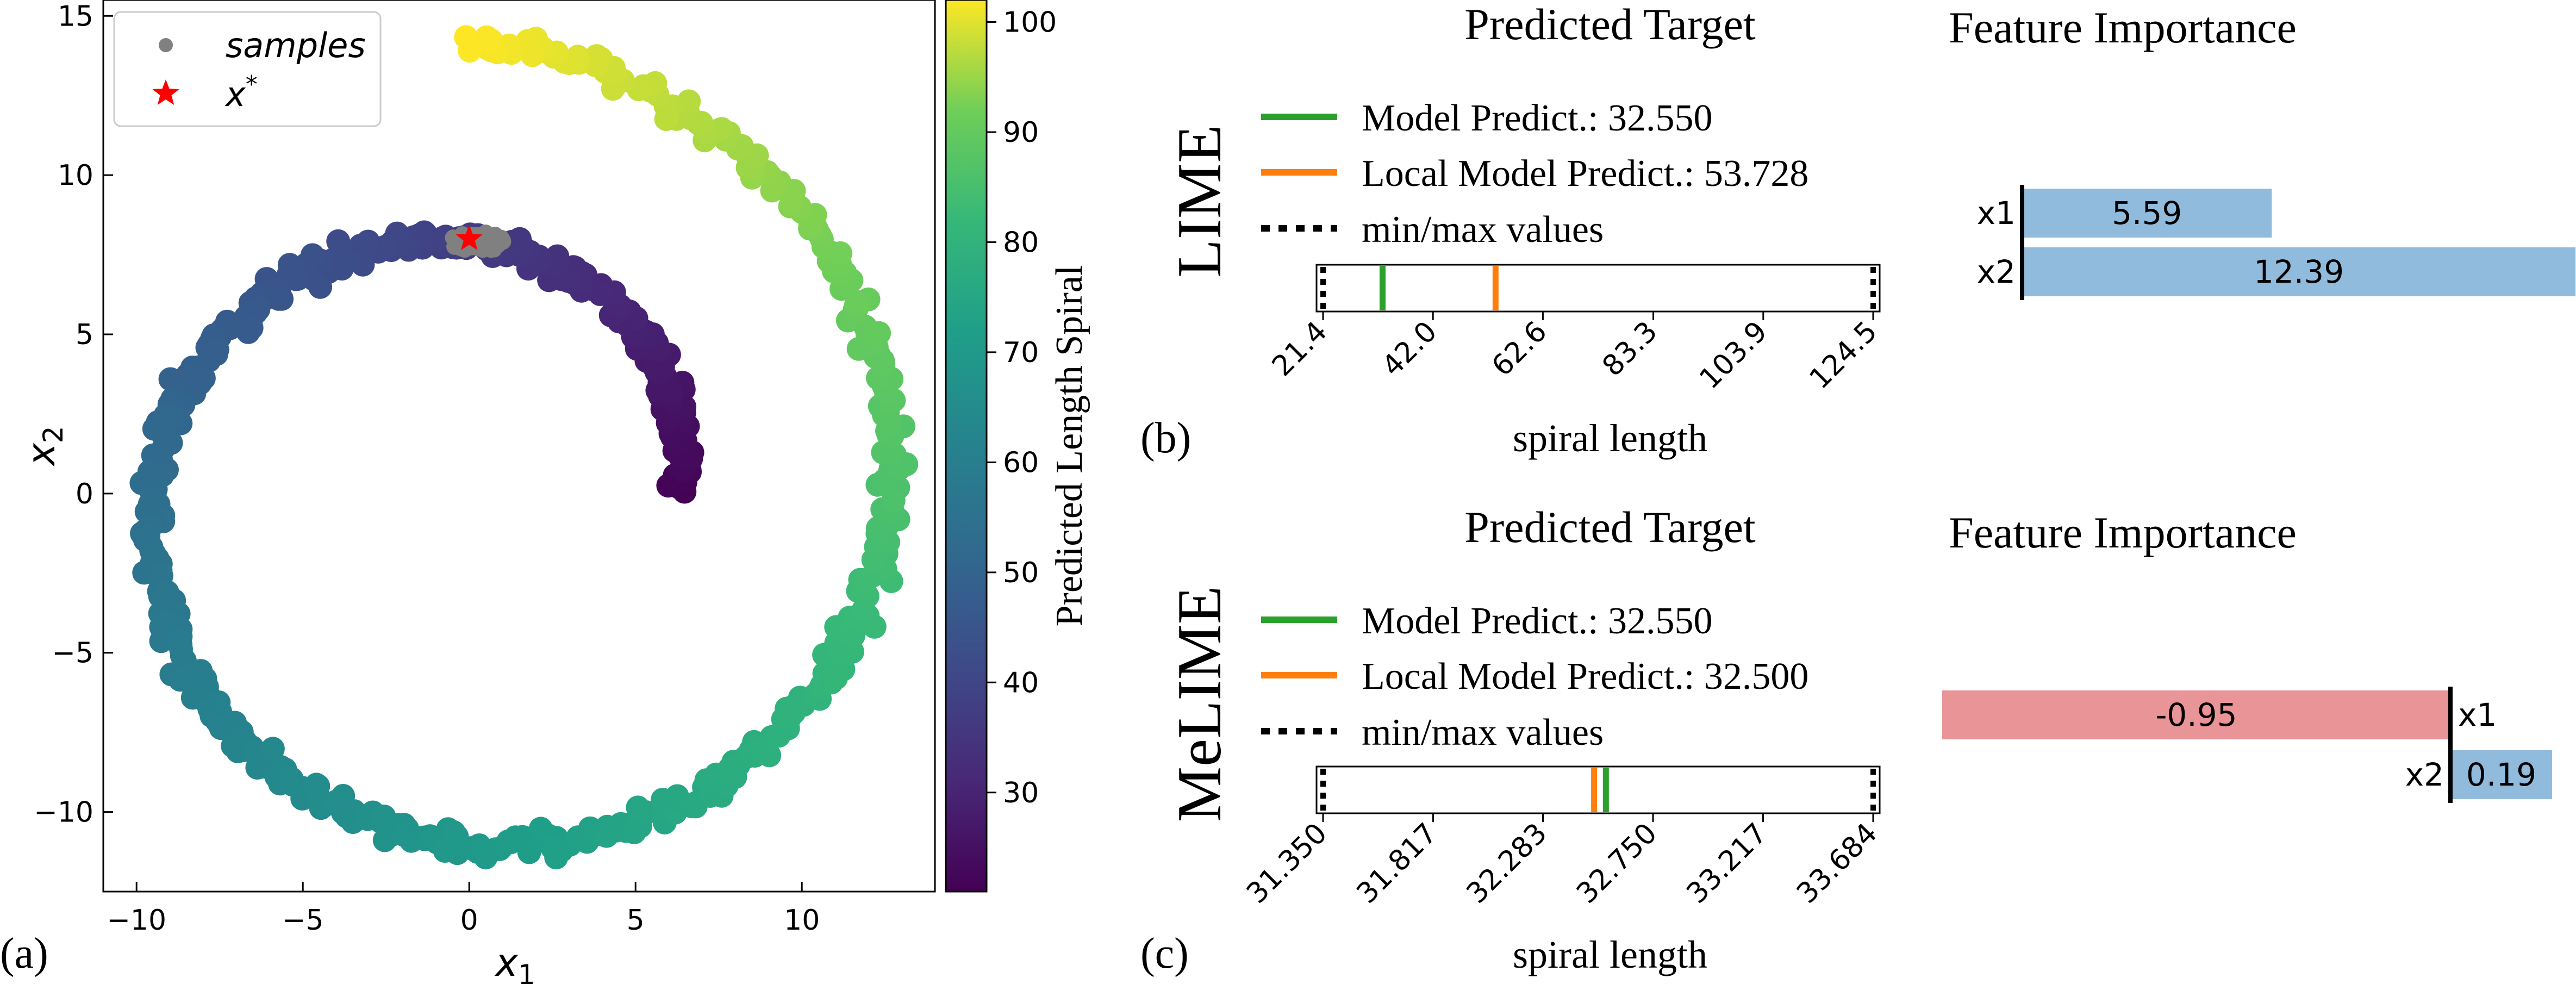 Image resolution: width=2576 pixels, height=984 pixels. What do you see at coordinates (1575, 330) in the screenshot?
I see `lime-target-range-plot: 21.4 42.0 62.6 83.3 103.9 124.5` at bounding box center [1575, 330].